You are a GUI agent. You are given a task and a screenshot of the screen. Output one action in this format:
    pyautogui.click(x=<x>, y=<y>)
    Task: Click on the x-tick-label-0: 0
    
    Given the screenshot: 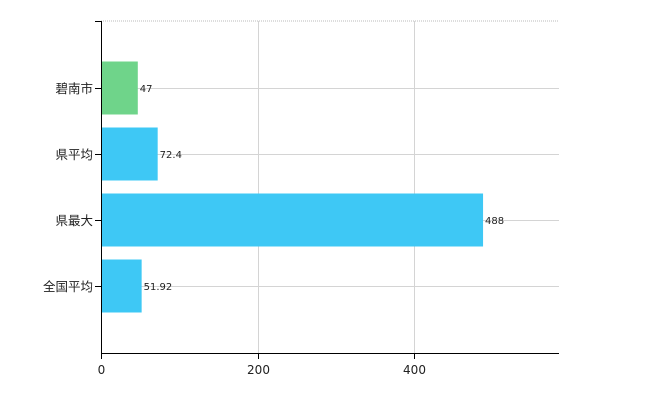 What is the action you would take?
    pyautogui.click(x=102, y=370)
    